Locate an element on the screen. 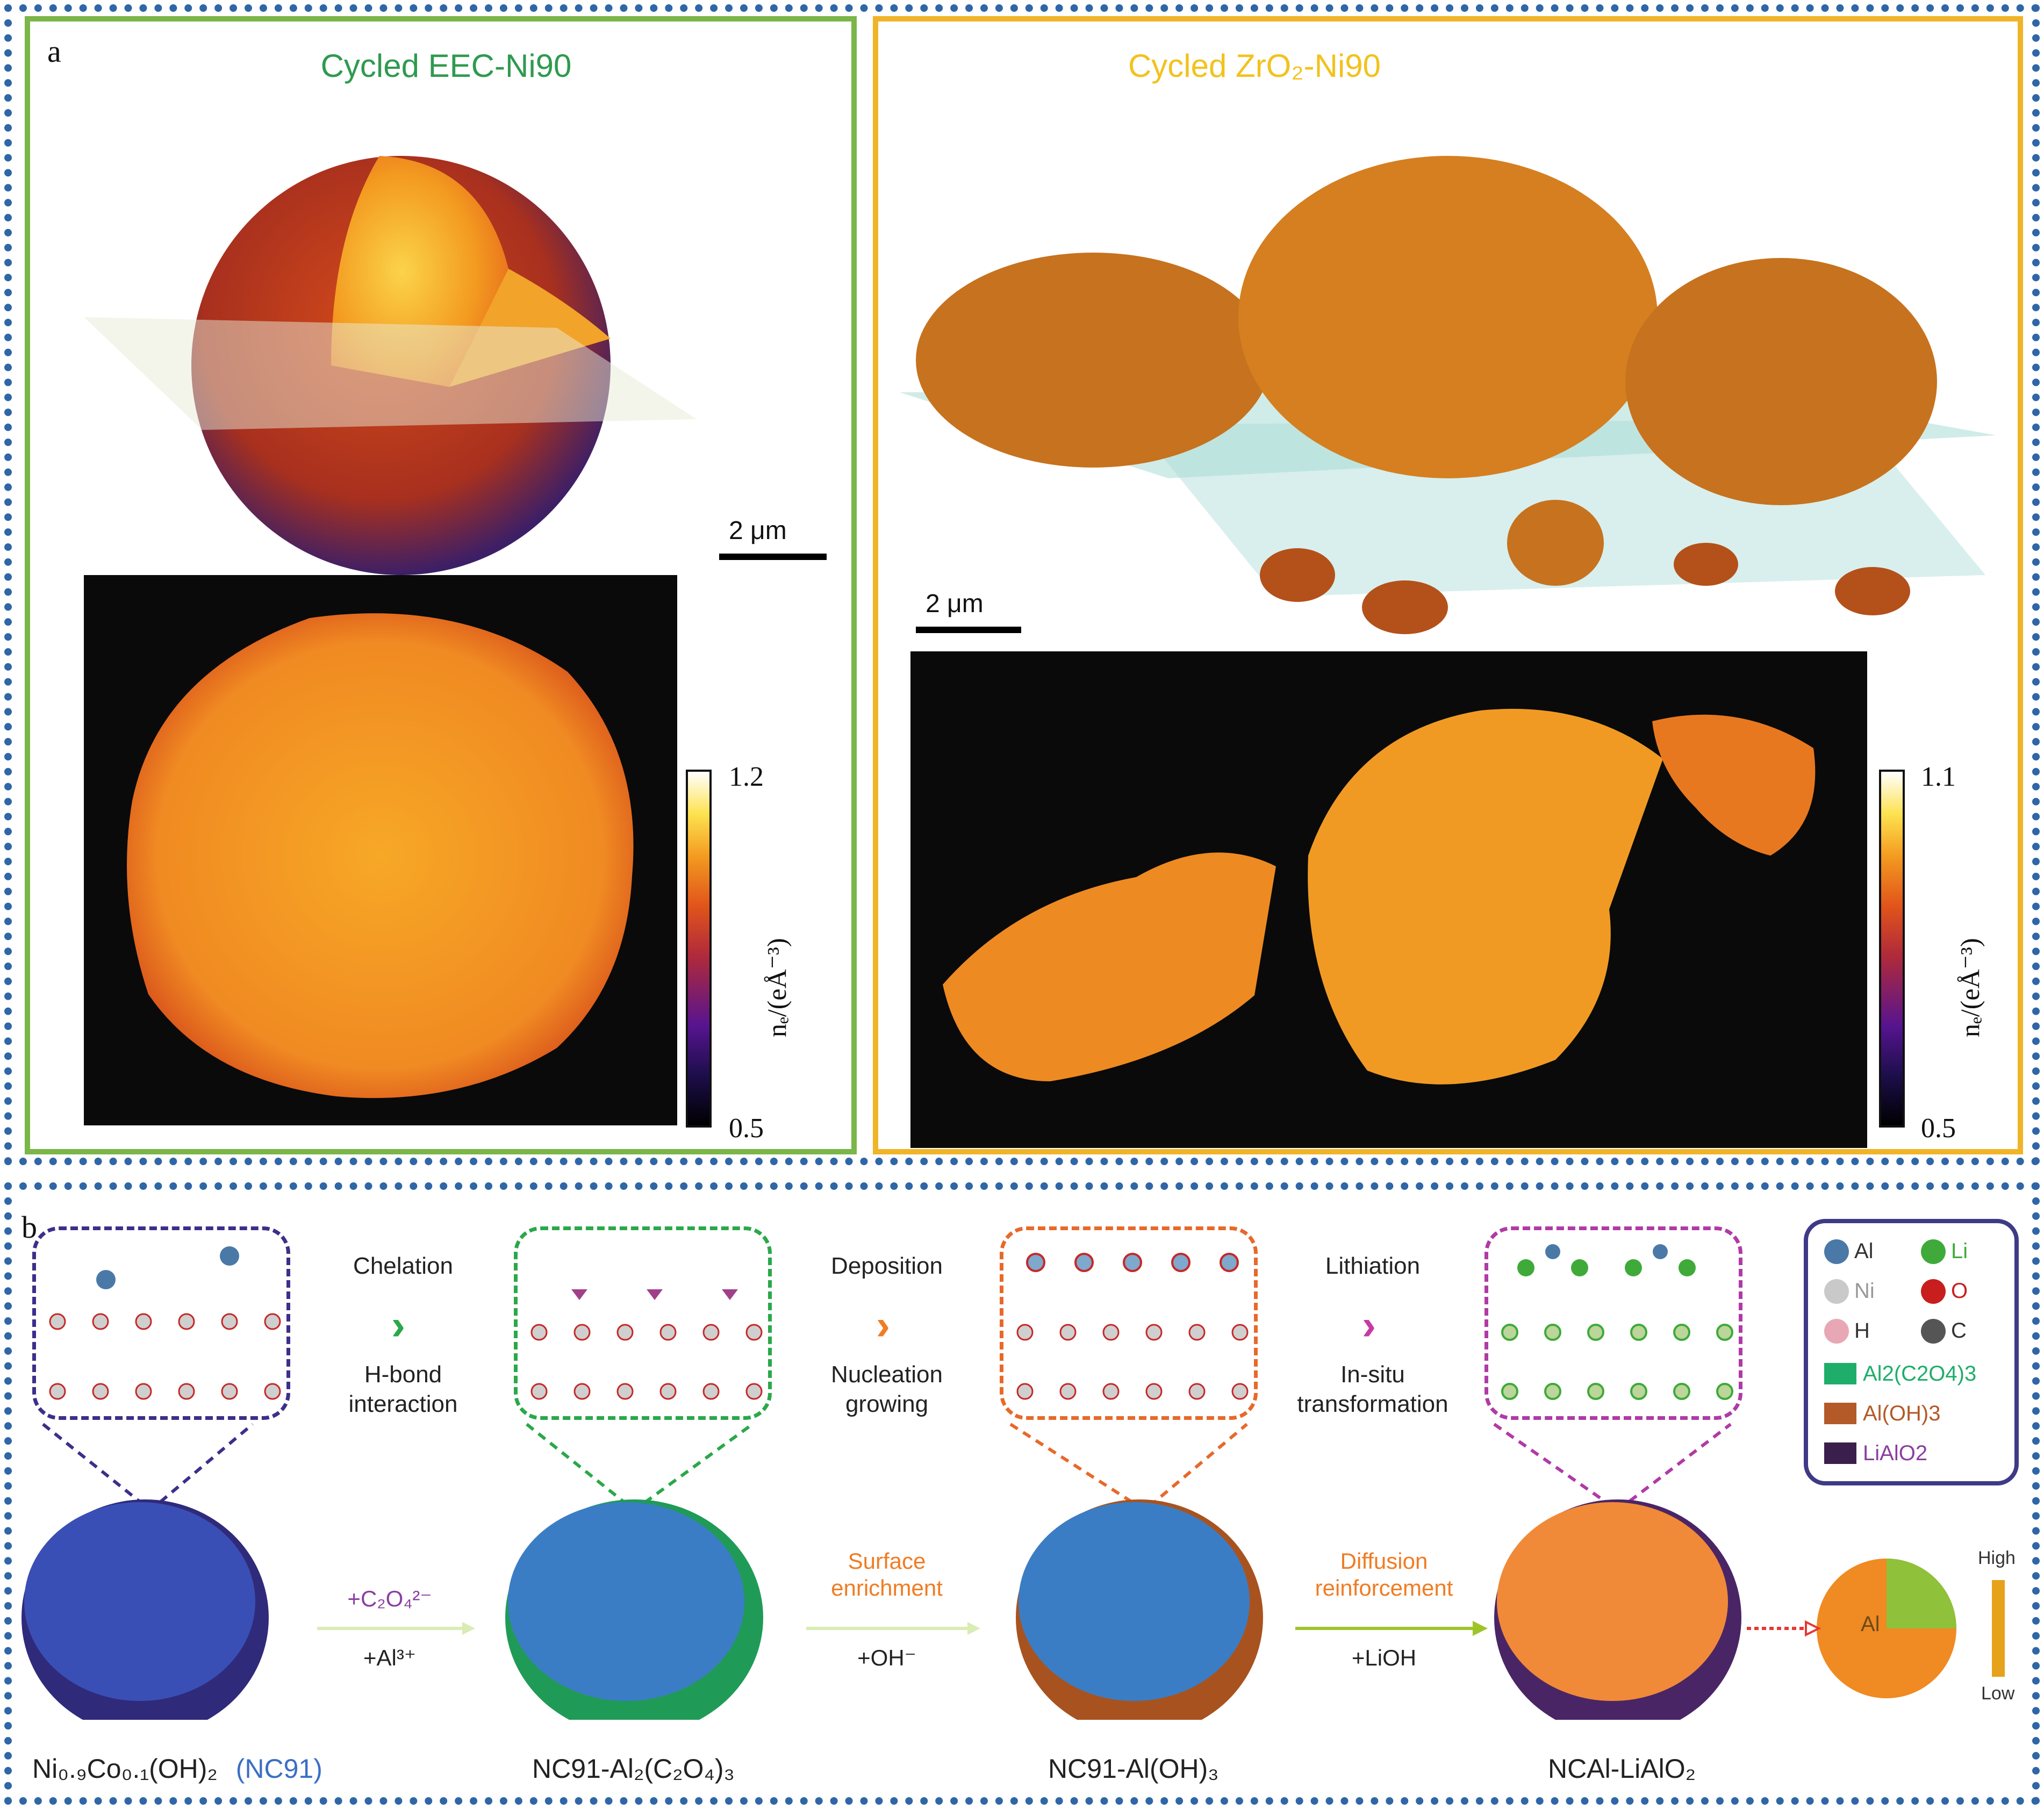 This screenshot has width=2044, height=1809. left-colorbar is located at coordinates (699, 949).